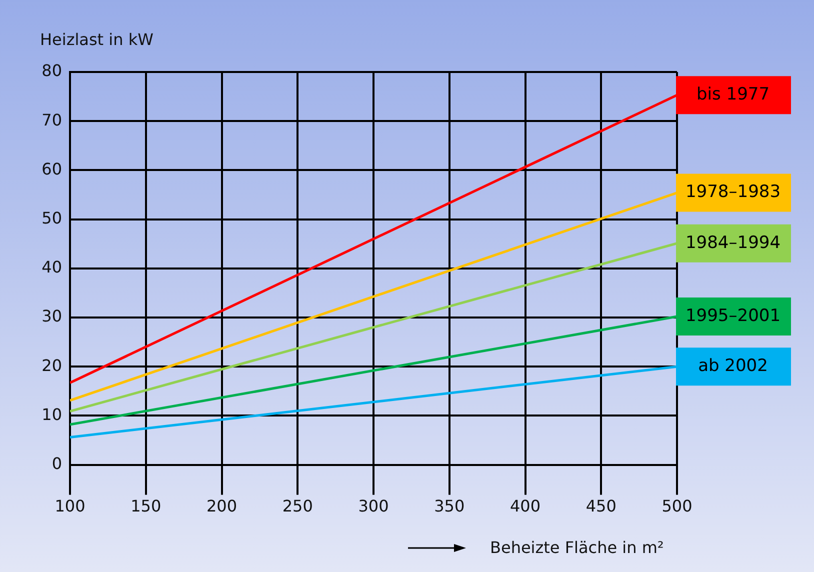  What do you see at coordinates (52, 316) in the screenshot?
I see `y-tick-label: 30` at bounding box center [52, 316].